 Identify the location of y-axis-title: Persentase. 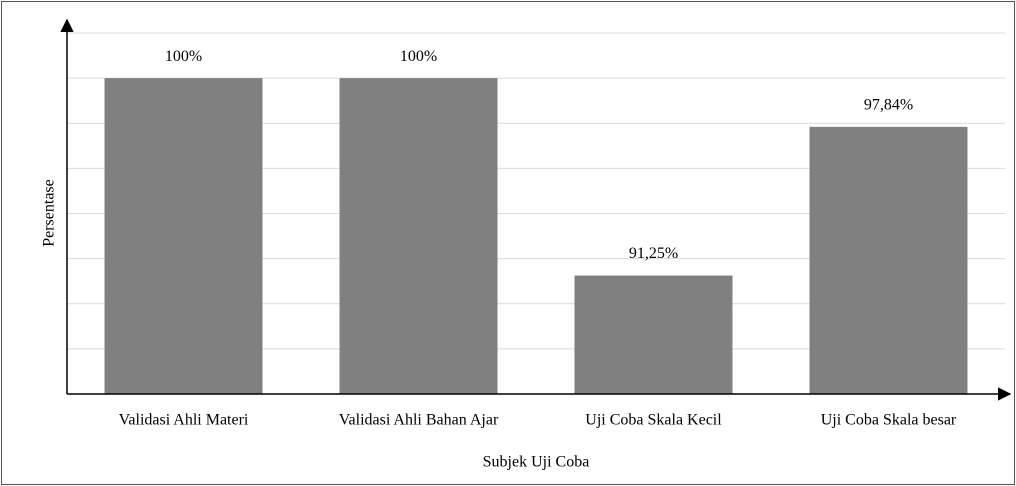
(49, 213).